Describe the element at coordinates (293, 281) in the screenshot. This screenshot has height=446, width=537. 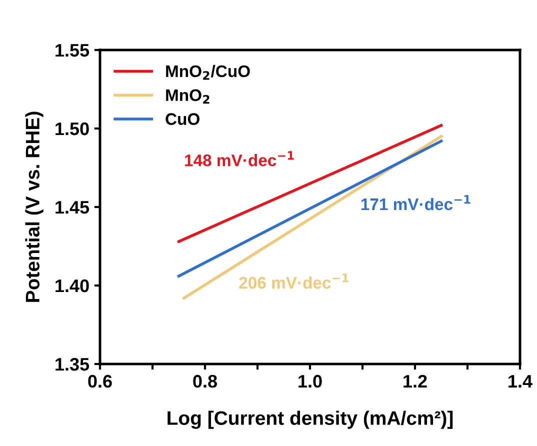
I see `annotation: 206 mV·dec$^{−1}$` at that location.